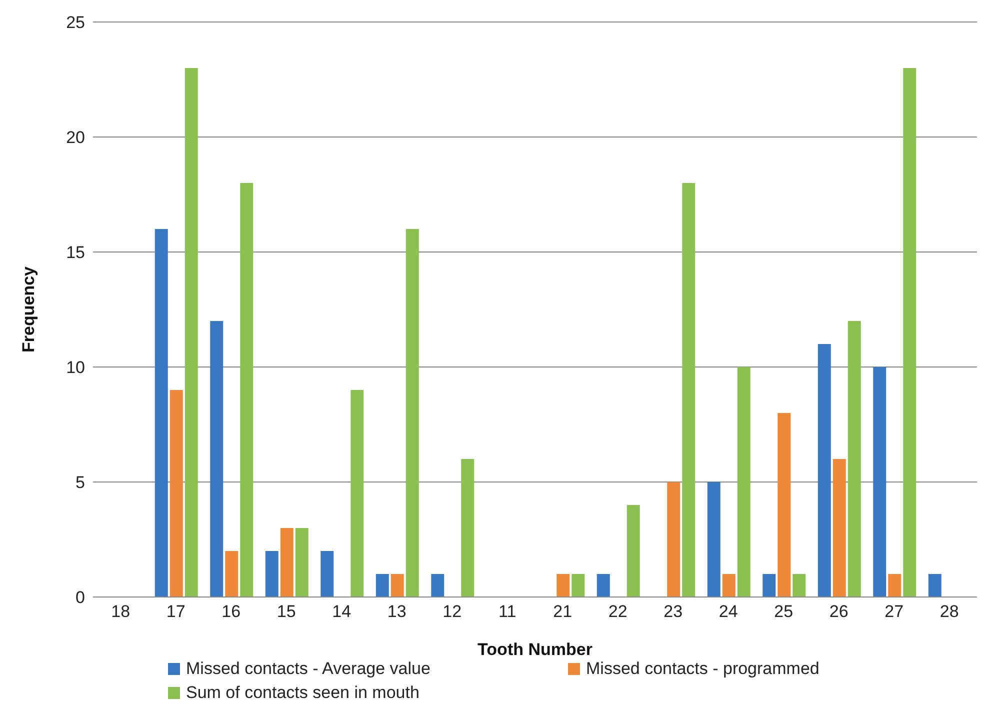 The width and height of the screenshot is (995, 723). I want to click on y-tick-label: 25, so click(75, 22).